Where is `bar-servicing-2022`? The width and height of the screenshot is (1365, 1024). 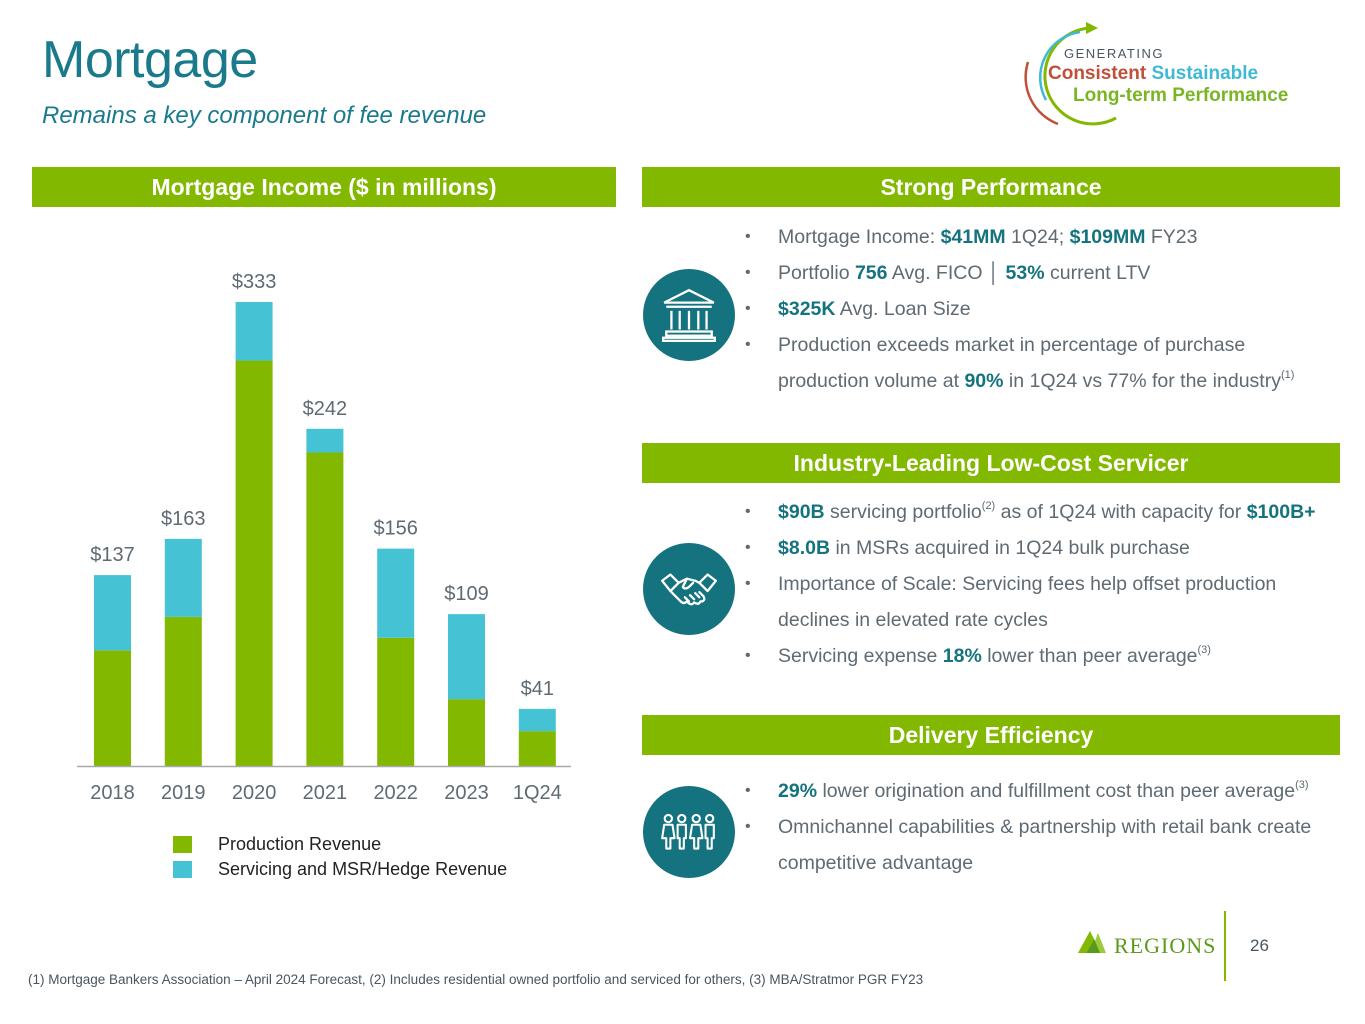 bar-servicing-2022 is located at coordinates (396, 593).